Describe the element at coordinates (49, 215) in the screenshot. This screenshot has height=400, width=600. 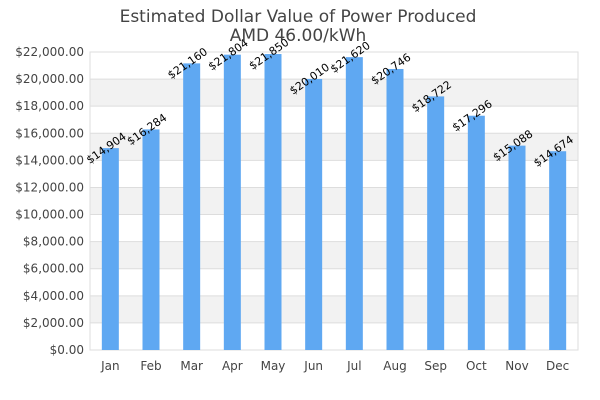
I see `y-tick-label: $10,000.00` at that location.